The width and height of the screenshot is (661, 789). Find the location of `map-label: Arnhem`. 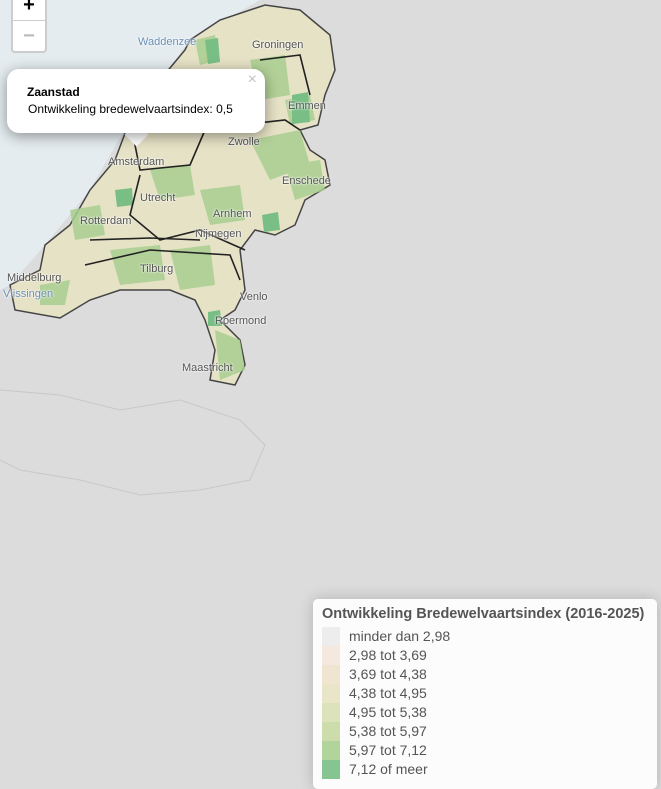

map-label: Arnhem is located at coordinates (232, 214).